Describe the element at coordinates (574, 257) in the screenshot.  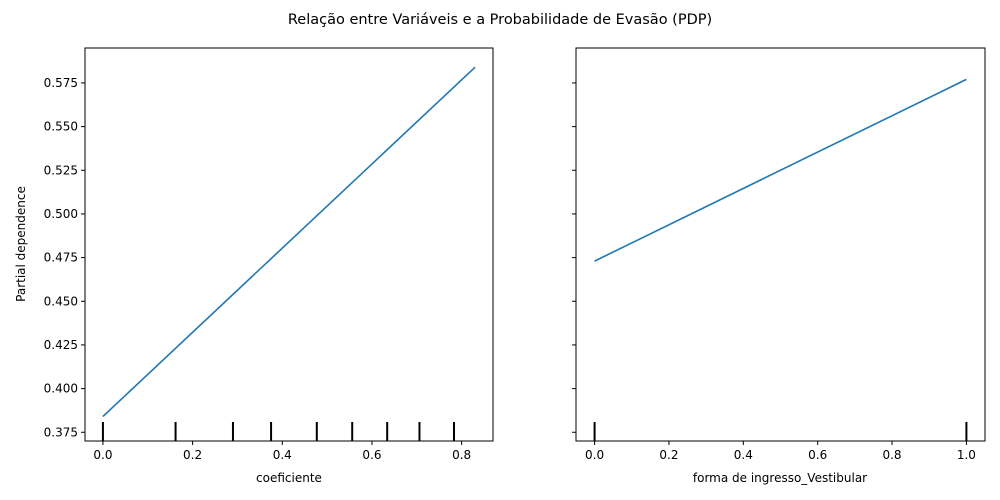
I see `y-axis-ticks` at that location.